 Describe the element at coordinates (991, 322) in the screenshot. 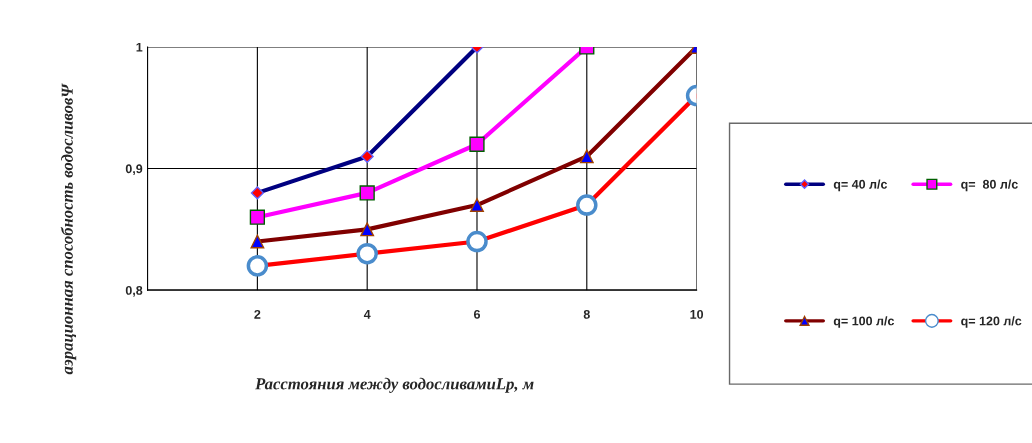

I see `legend-label: q= 120 л/с` at that location.